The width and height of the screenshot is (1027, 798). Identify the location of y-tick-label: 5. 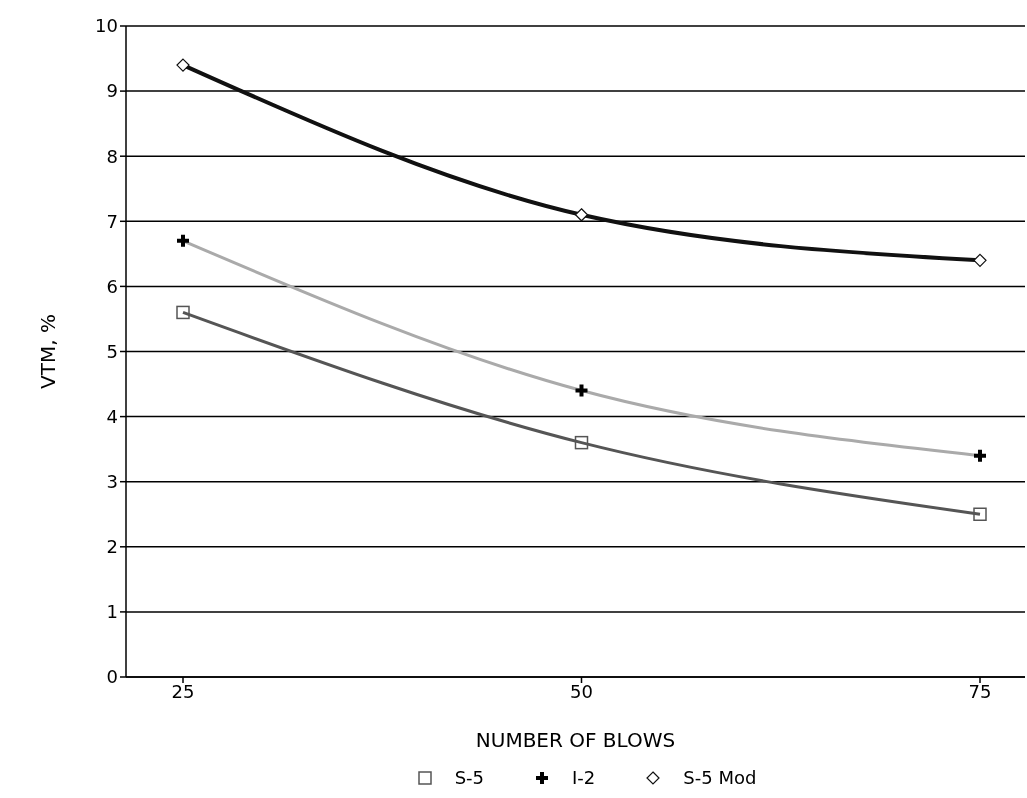
(112, 351).